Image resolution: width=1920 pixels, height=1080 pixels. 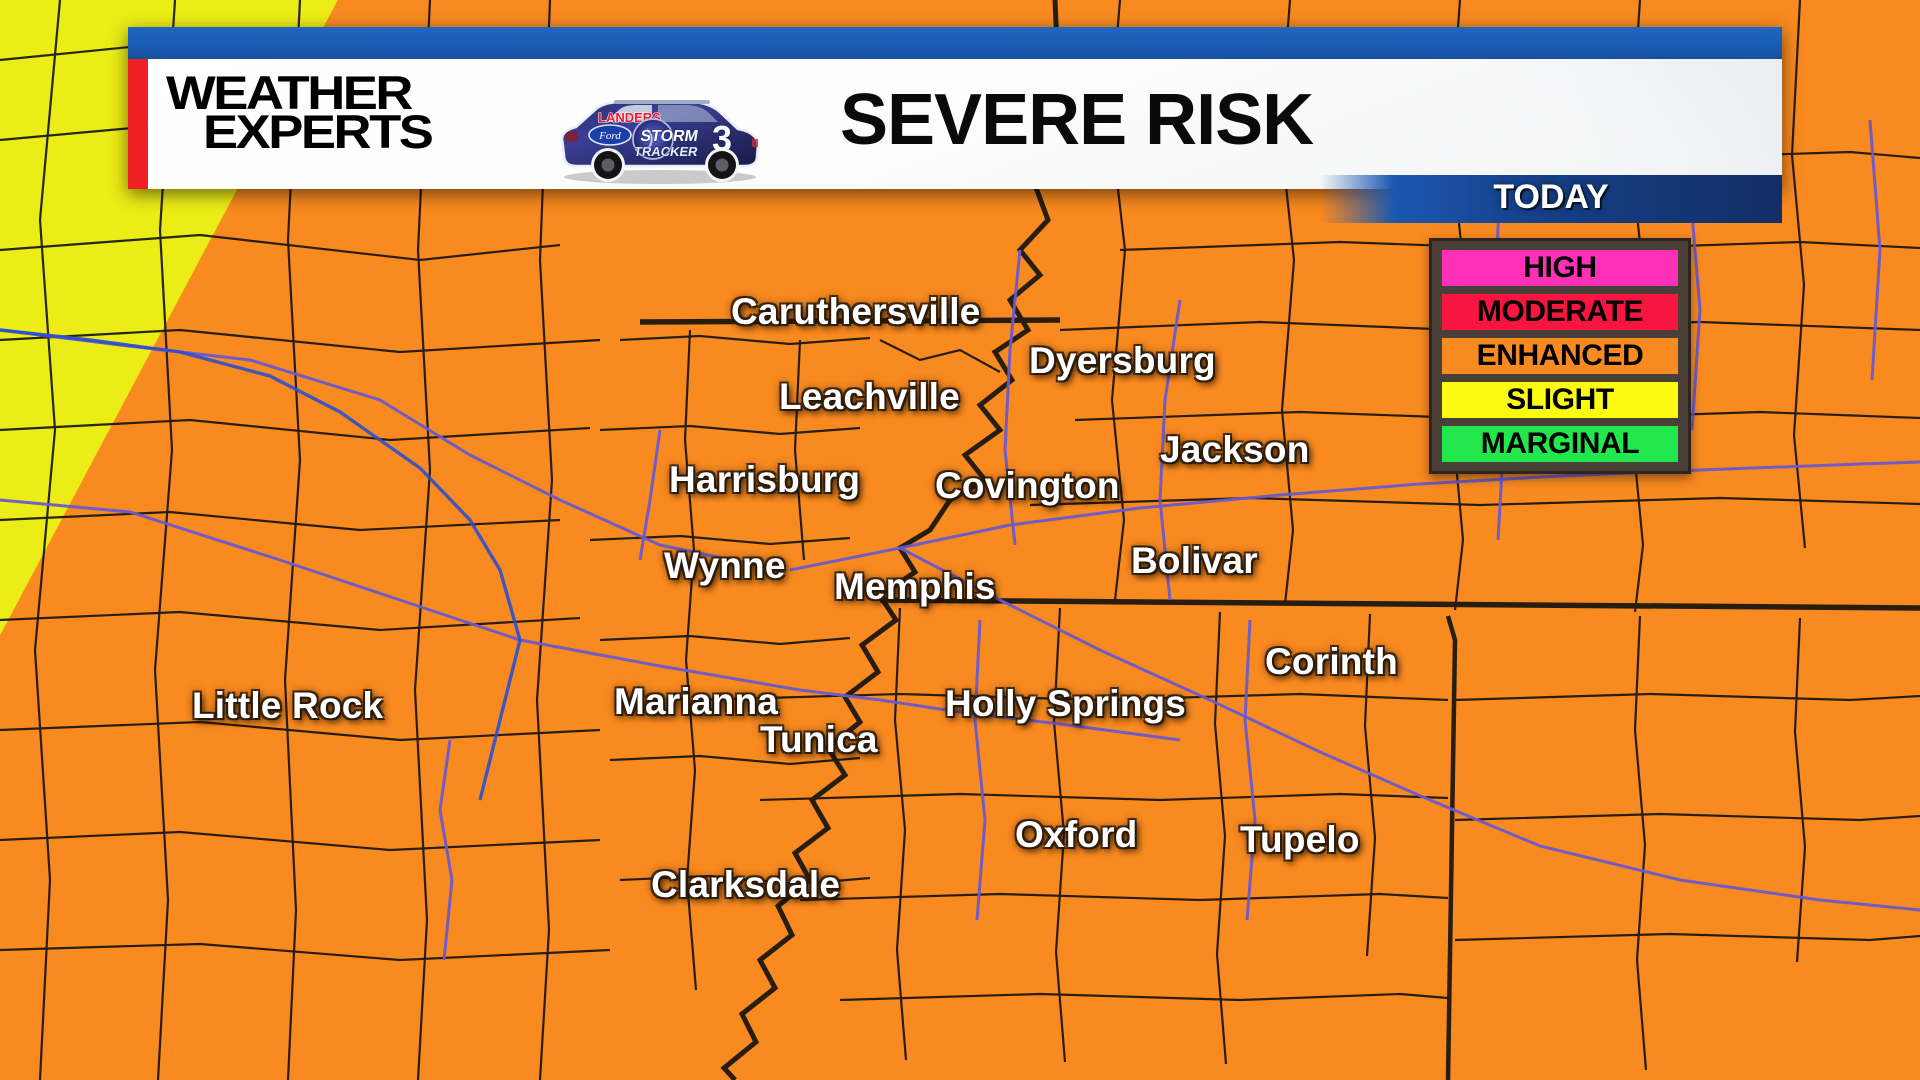 I want to click on legend-label: SLIGHT, so click(x=1560, y=399).